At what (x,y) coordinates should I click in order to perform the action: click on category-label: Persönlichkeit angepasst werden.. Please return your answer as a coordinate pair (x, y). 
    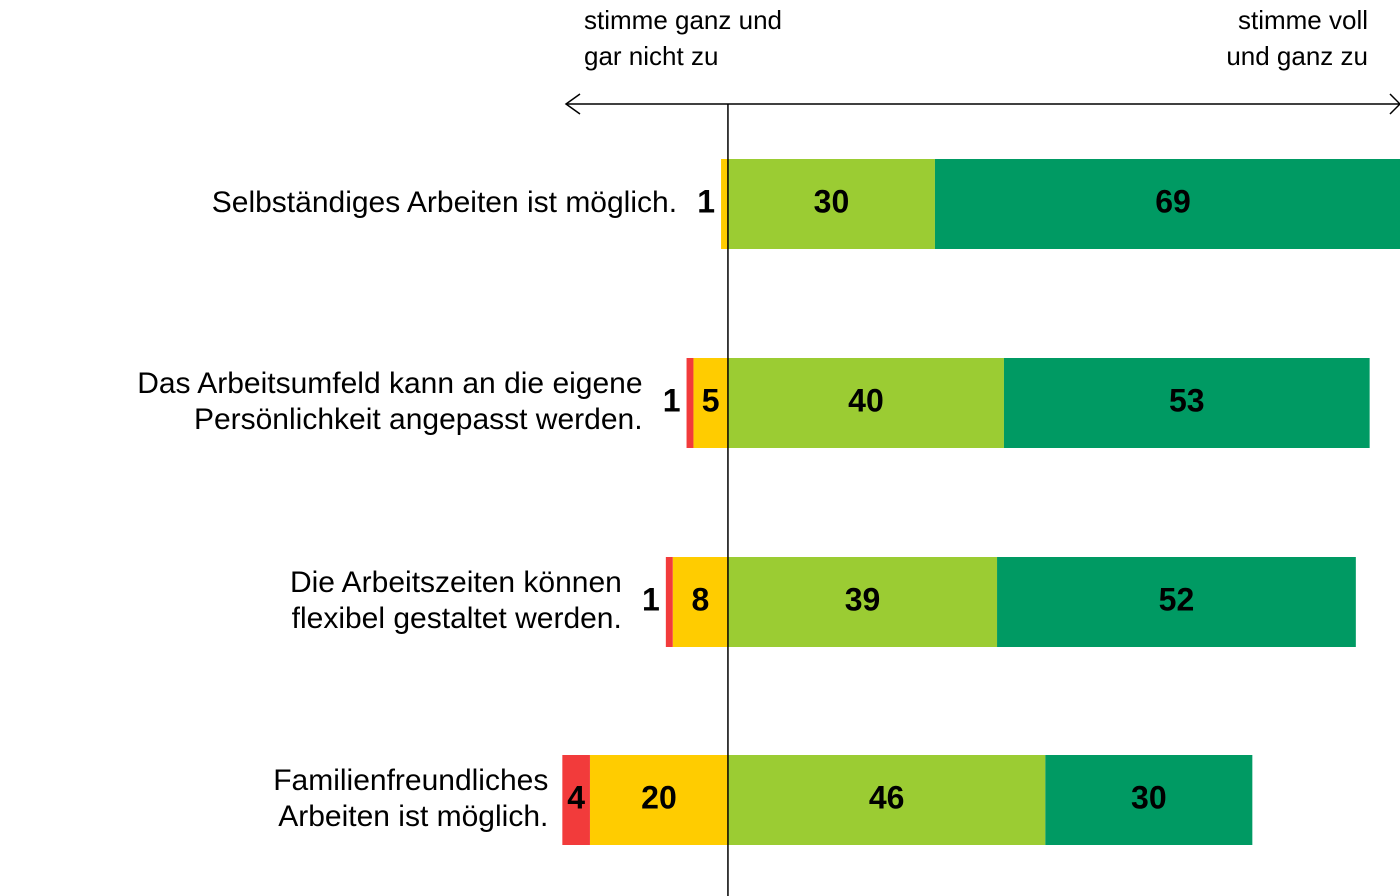
    Looking at the image, I should click on (418, 419).